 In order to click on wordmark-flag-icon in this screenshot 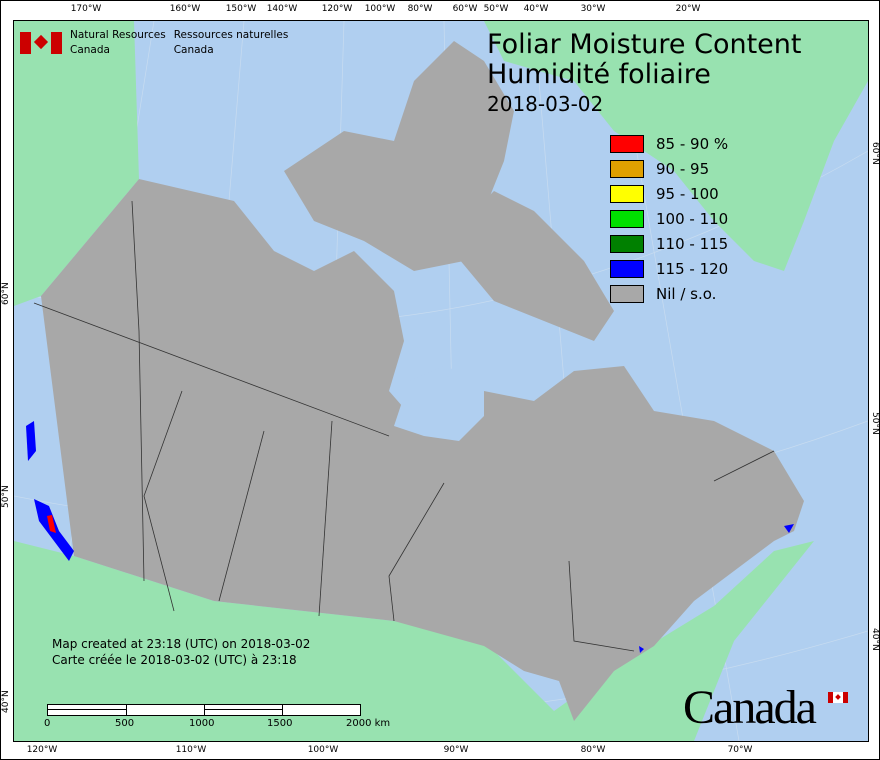, I will do `click(838, 697)`.